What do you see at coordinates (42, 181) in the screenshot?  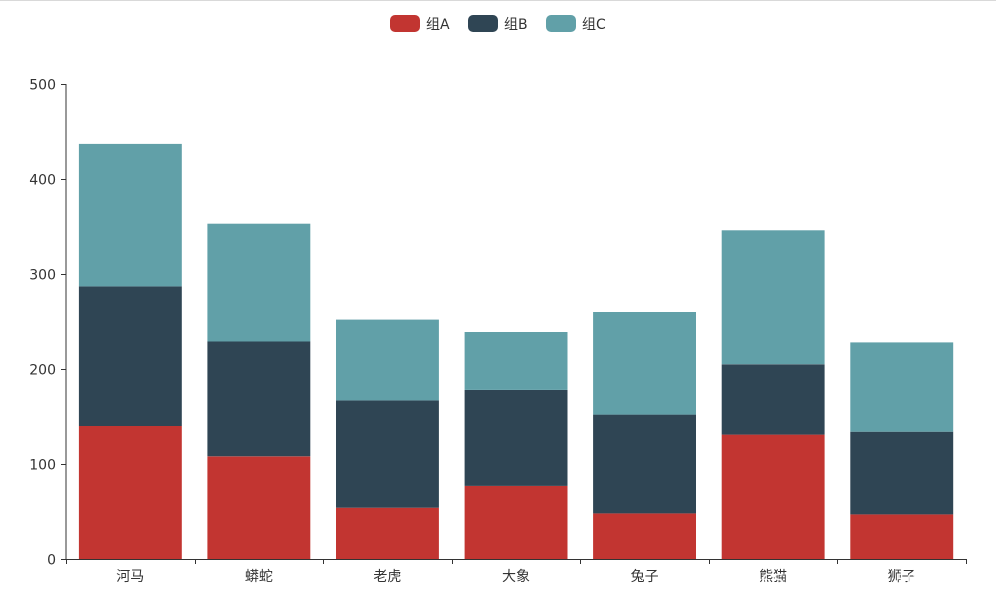 I see `y-tick-label-4: 400` at bounding box center [42, 181].